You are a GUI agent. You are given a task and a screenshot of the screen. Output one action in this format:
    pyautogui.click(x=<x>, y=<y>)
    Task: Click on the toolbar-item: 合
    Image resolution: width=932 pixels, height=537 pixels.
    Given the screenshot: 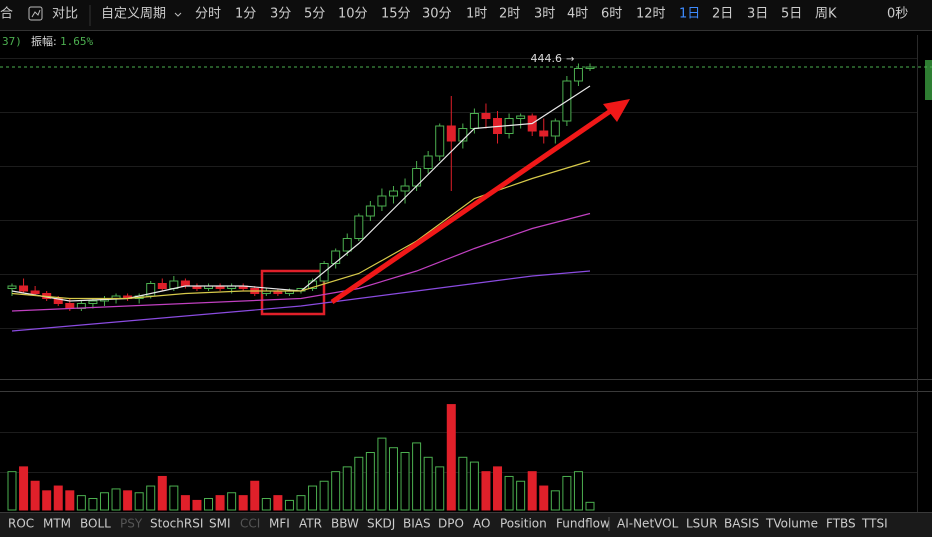 What is the action you would take?
    pyautogui.click(x=6, y=14)
    